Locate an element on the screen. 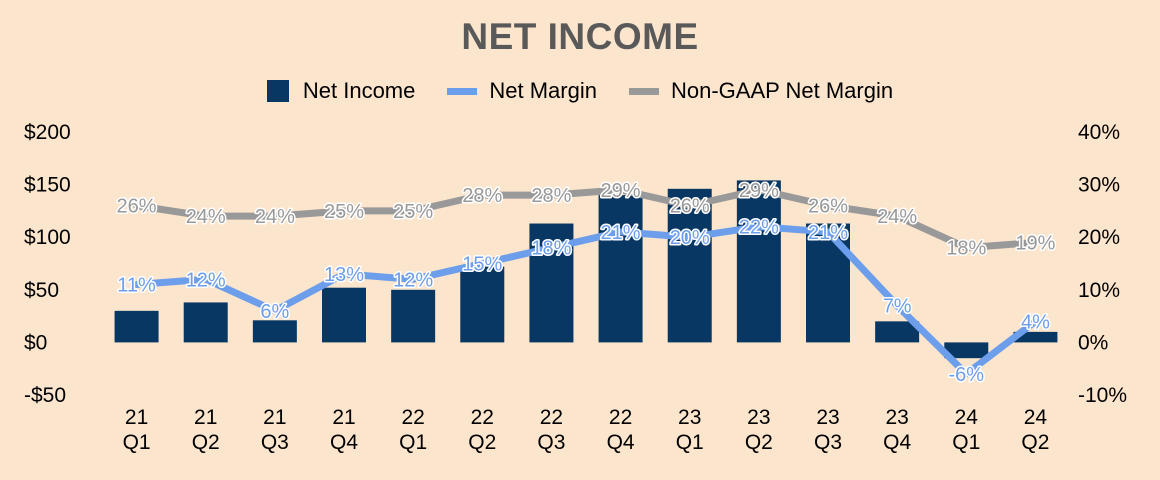 The width and height of the screenshot is (1160, 480). data-label-net-margin: 6% is located at coordinates (274, 312).